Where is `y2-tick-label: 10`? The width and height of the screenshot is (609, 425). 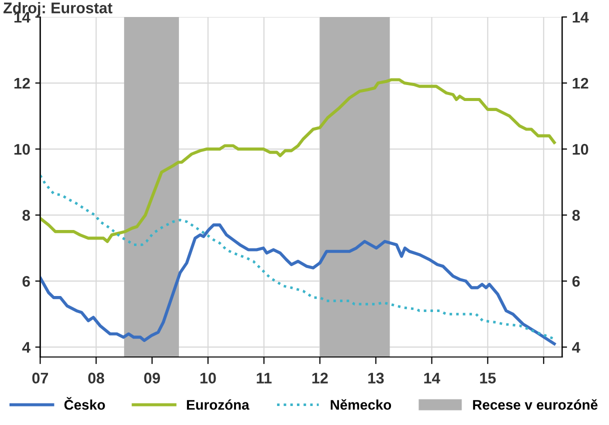 y2-tick-label: 10 is located at coordinates (580, 149).